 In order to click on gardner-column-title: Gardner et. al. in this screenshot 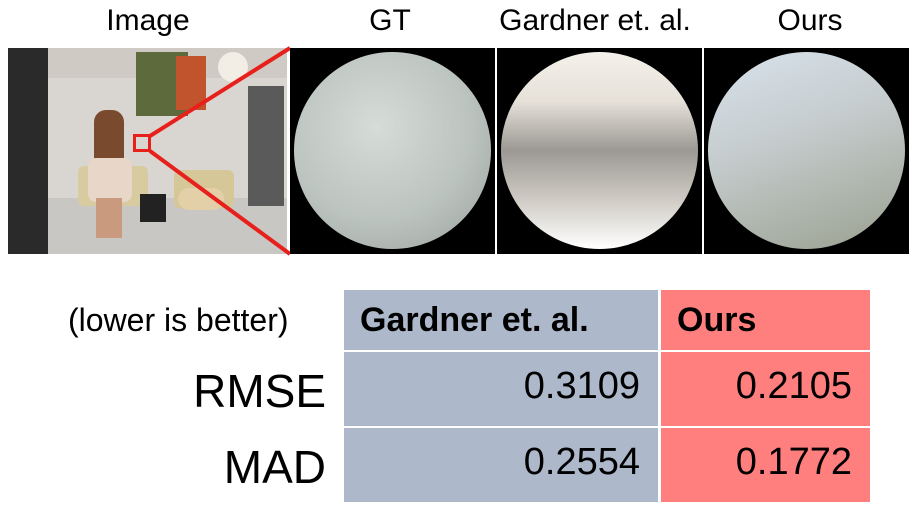, I will do `click(595, 20)`.